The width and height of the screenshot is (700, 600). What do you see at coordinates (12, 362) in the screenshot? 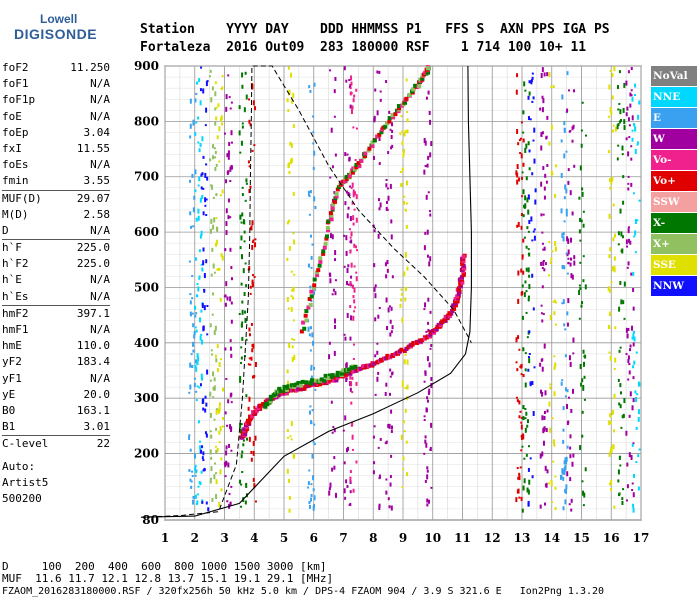
I see `param-label: yF2` at bounding box center [12, 362].